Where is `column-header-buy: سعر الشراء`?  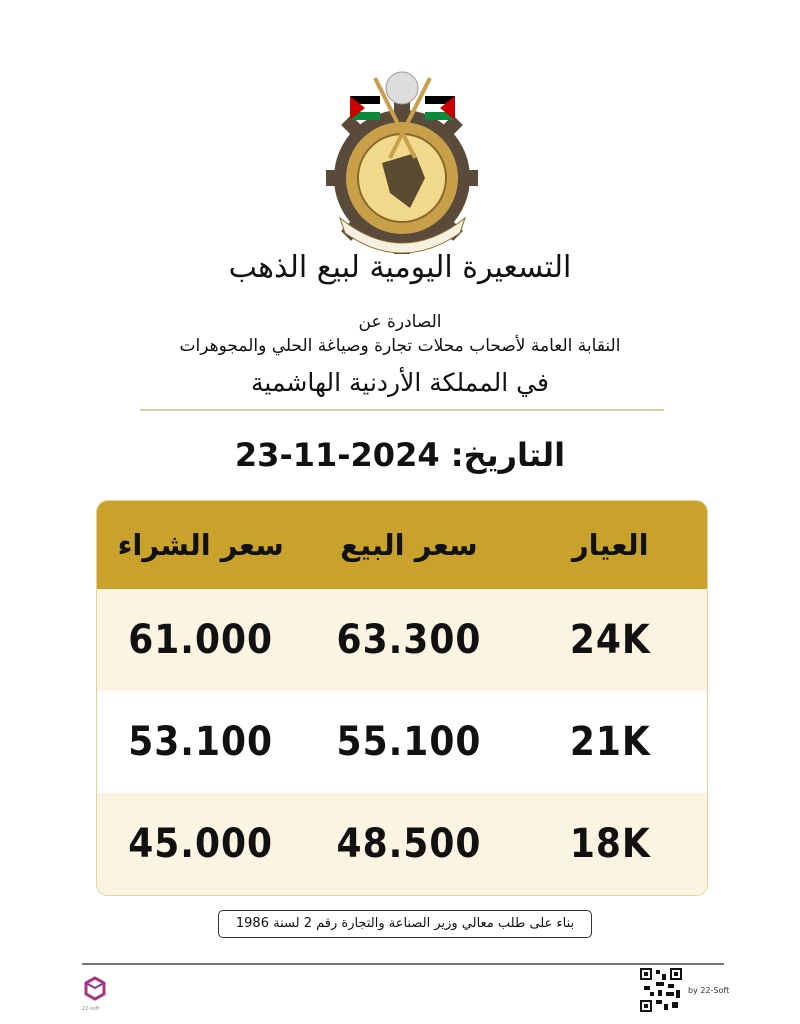 column-header-buy: سعر الشراء is located at coordinates (200, 545).